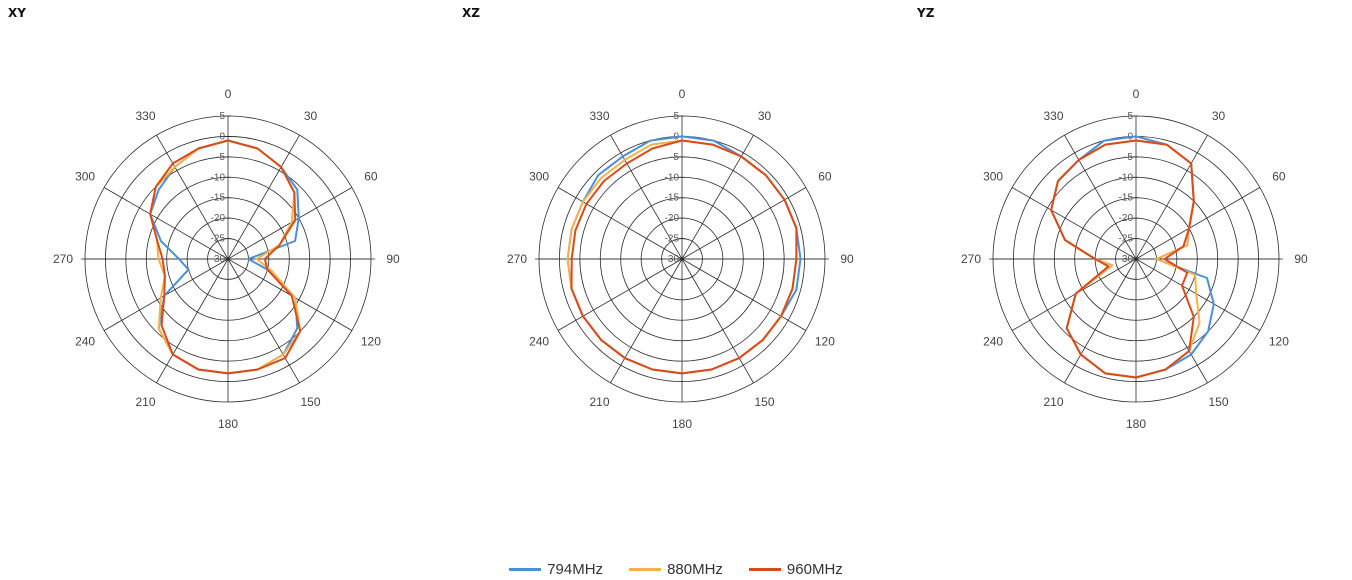 This screenshot has width=1352, height=580. What do you see at coordinates (17, 13) in the screenshot?
I see `chart-title-xy: XY` at bounding box center [17, 13].